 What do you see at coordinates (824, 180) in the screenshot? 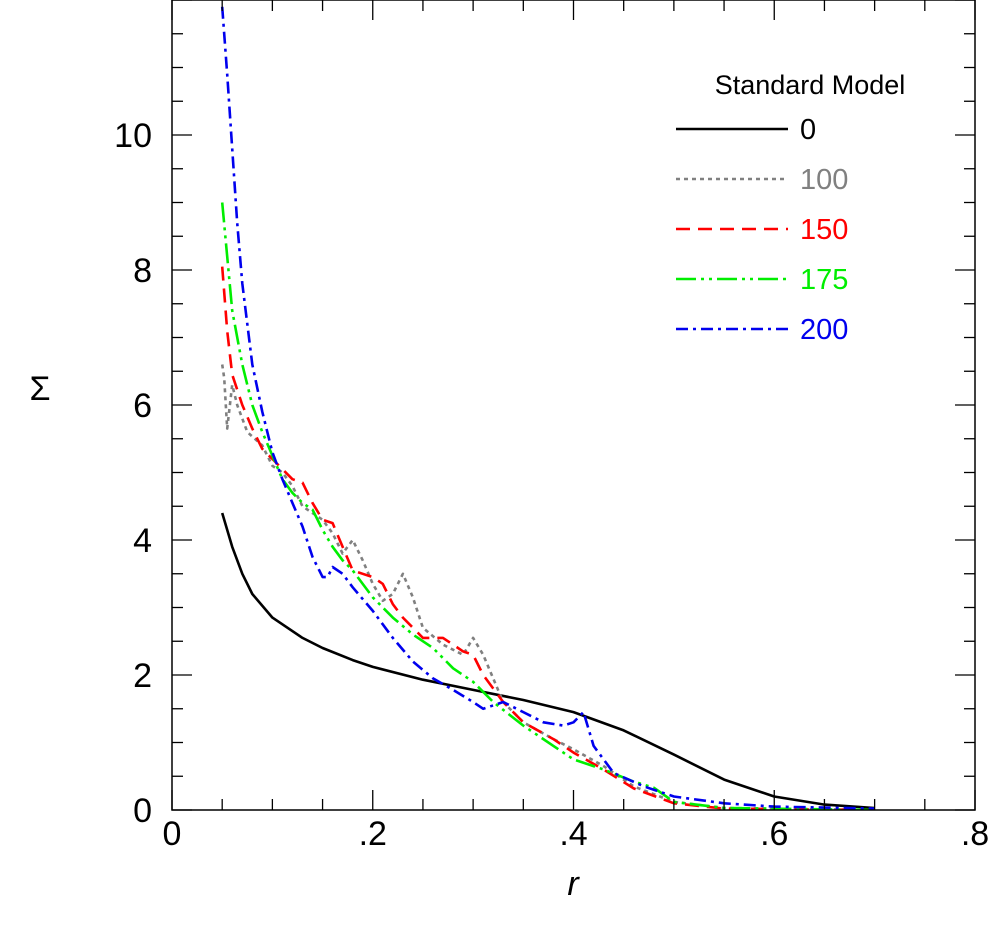
I see `legend-label-100: 100` at bounding box center [824, 180].